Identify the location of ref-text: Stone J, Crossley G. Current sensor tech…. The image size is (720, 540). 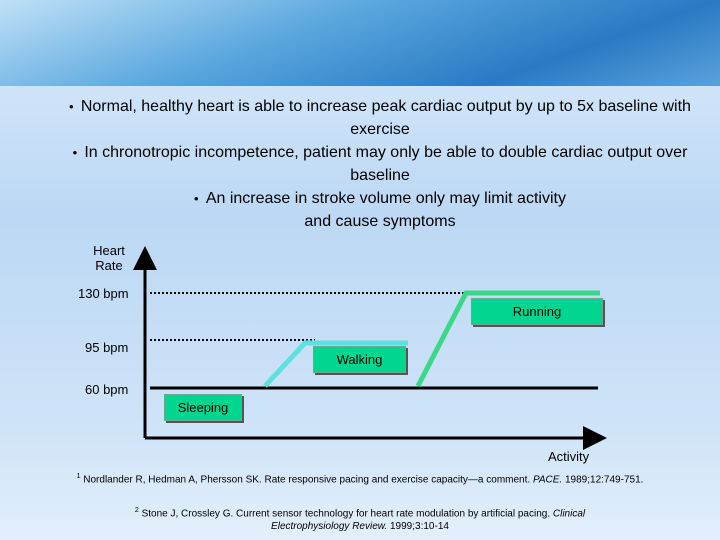
(346, 514).